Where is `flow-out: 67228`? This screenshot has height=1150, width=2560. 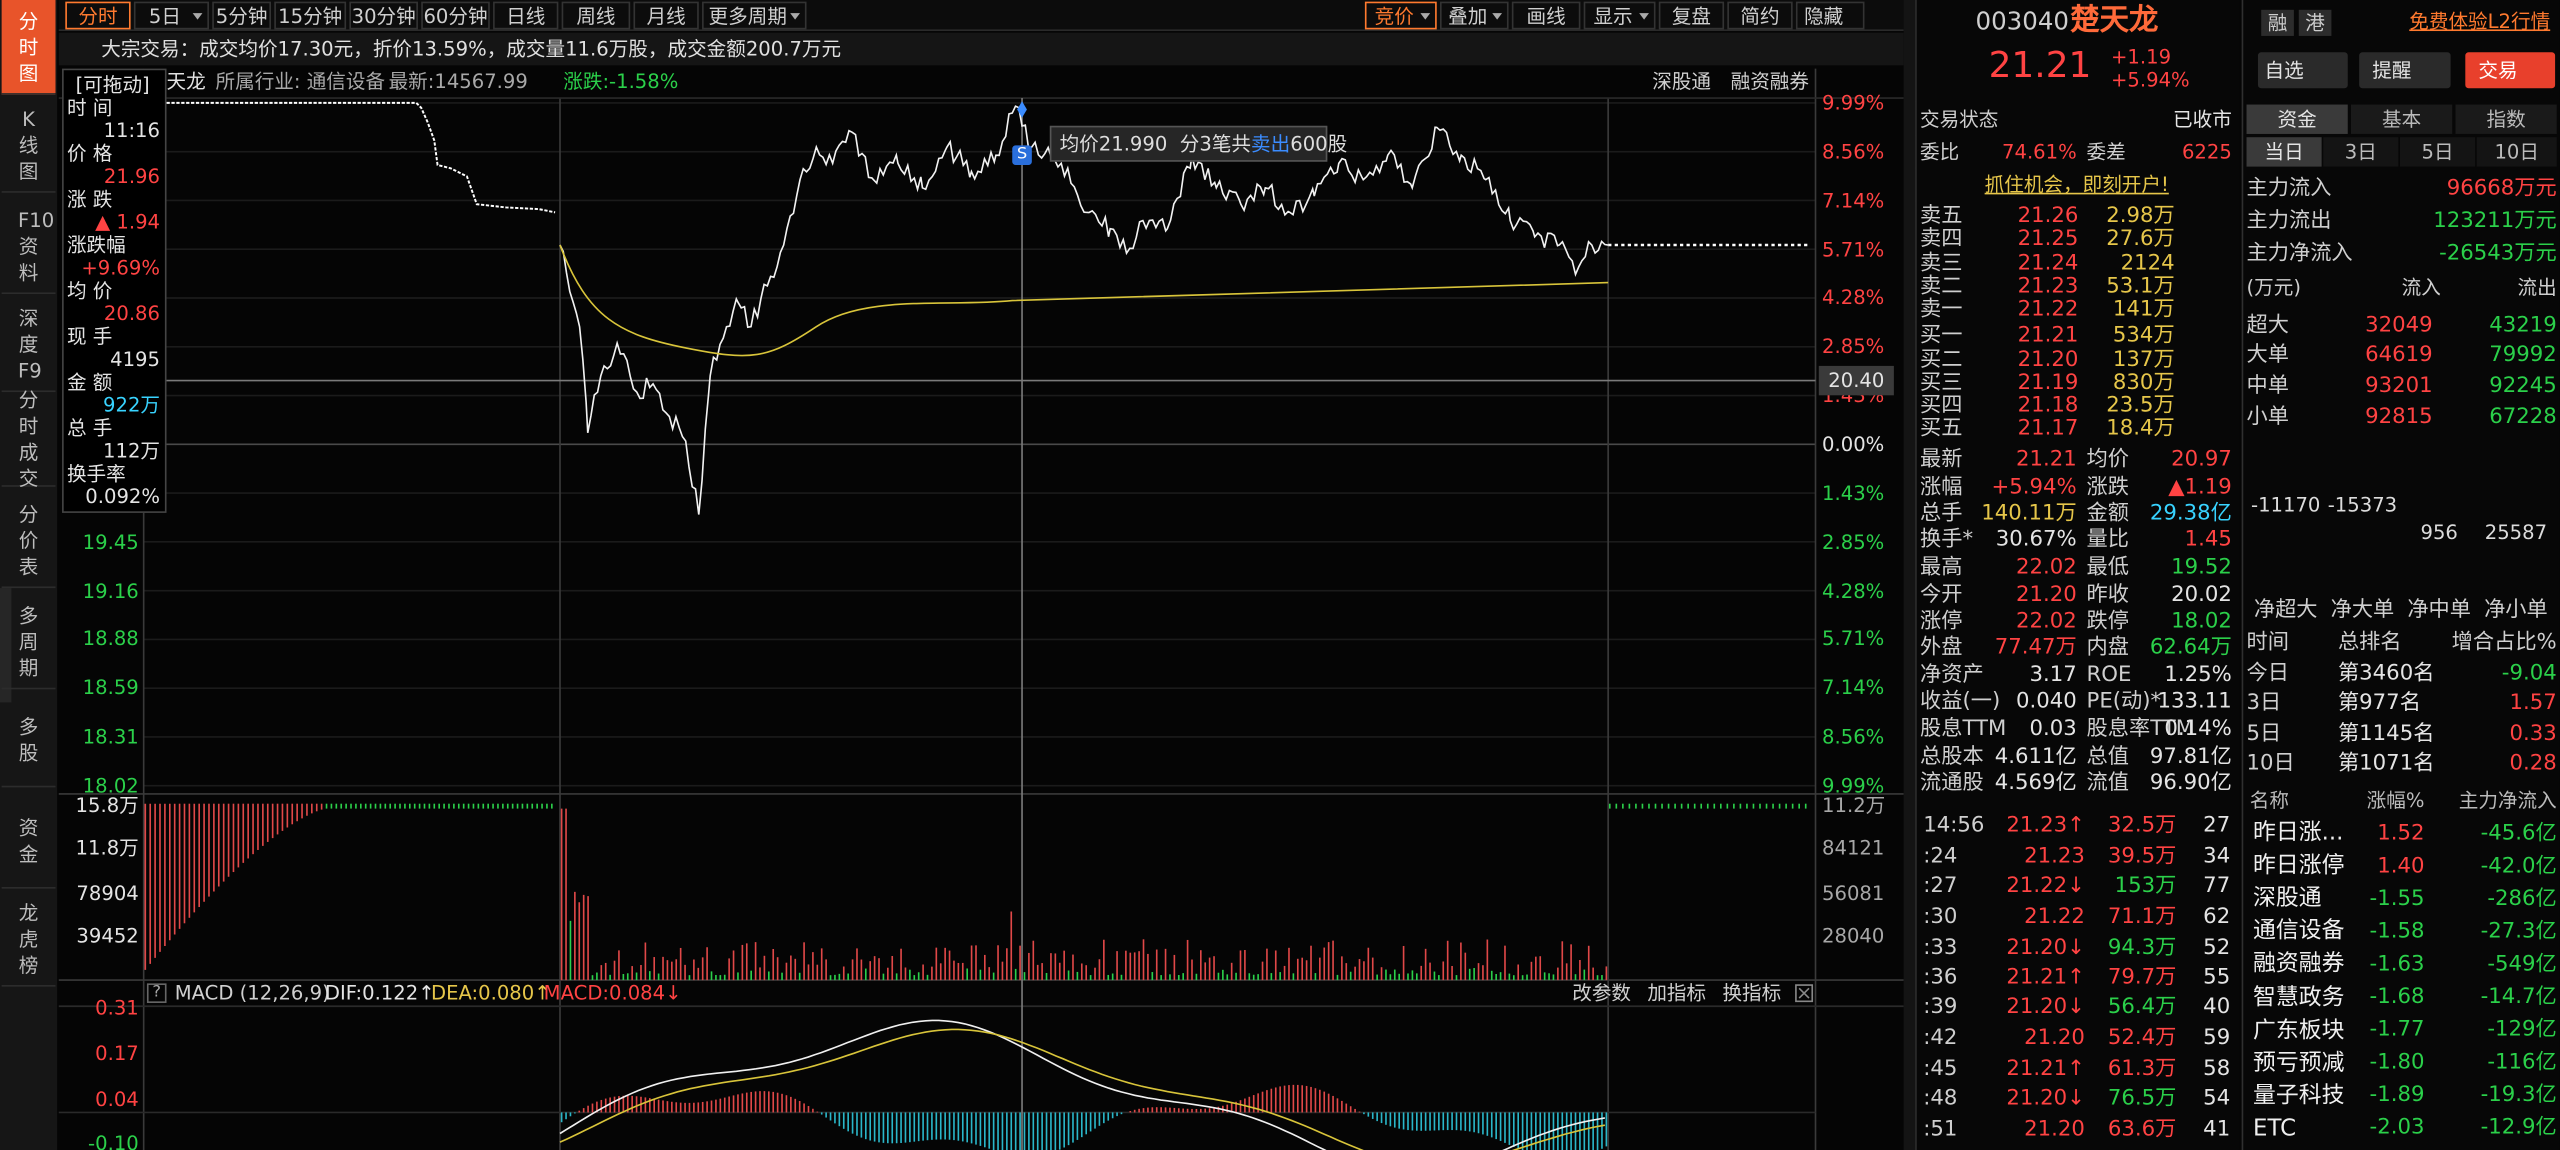 flow-out: 67228 is located at coordinates (2523, 416).